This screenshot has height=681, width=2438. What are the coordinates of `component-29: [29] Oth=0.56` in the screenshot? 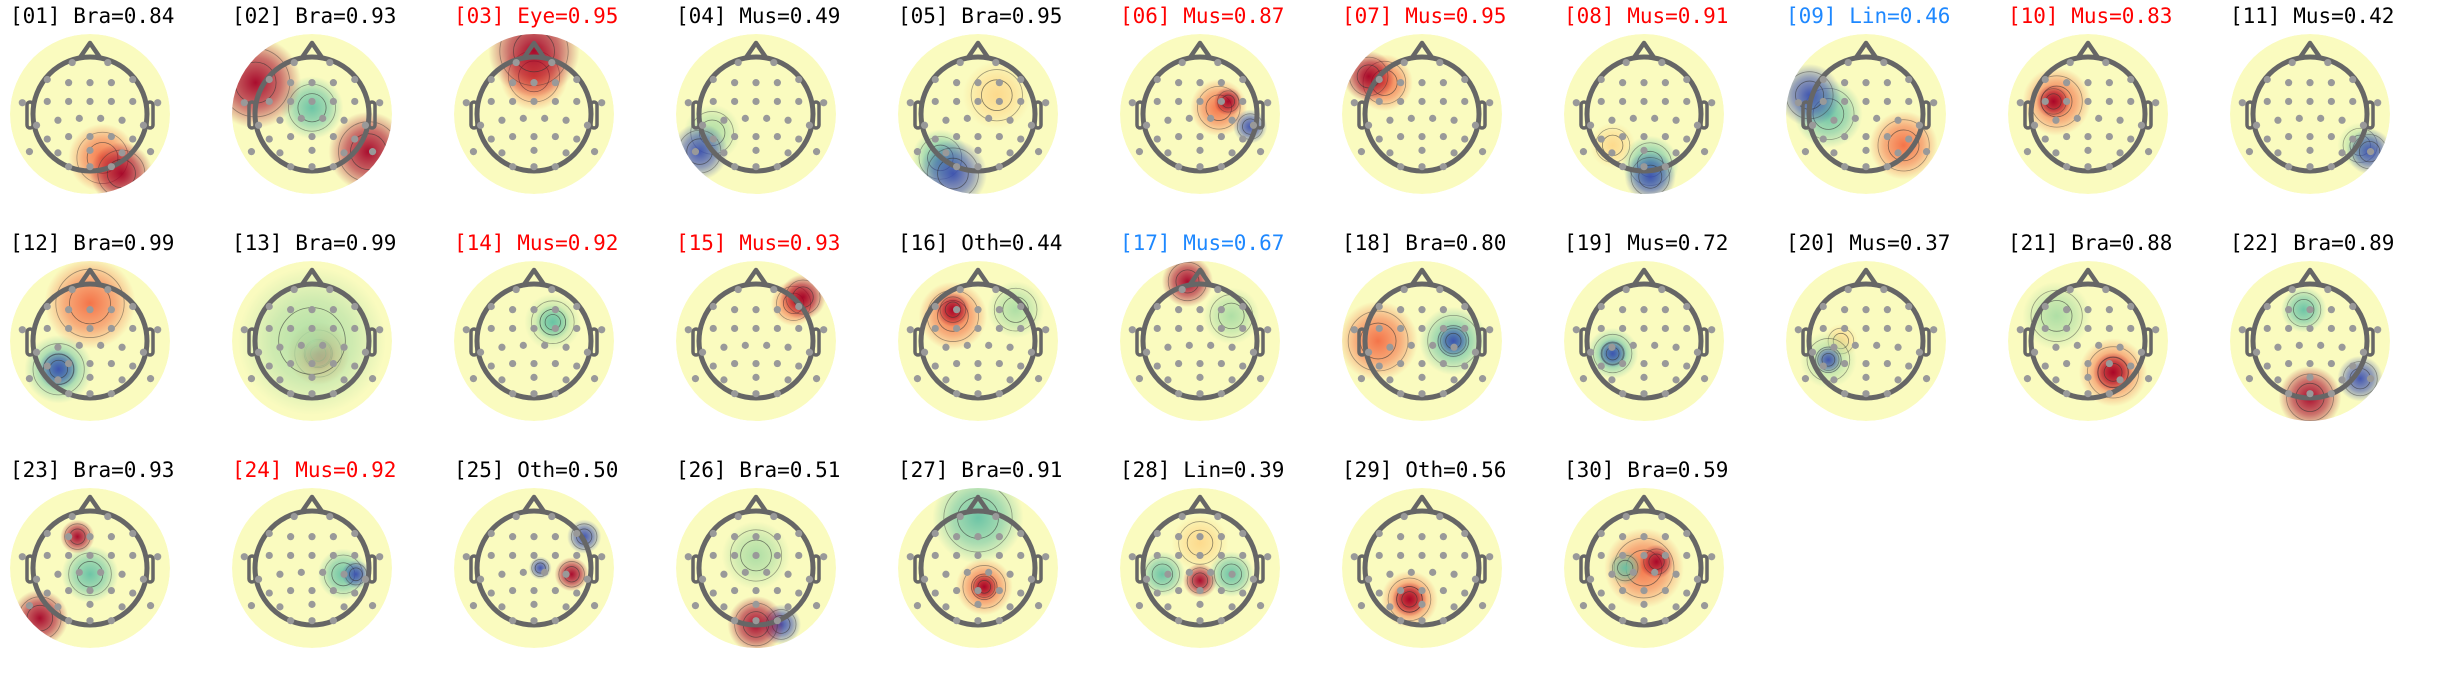 It's located at (1443, 567).